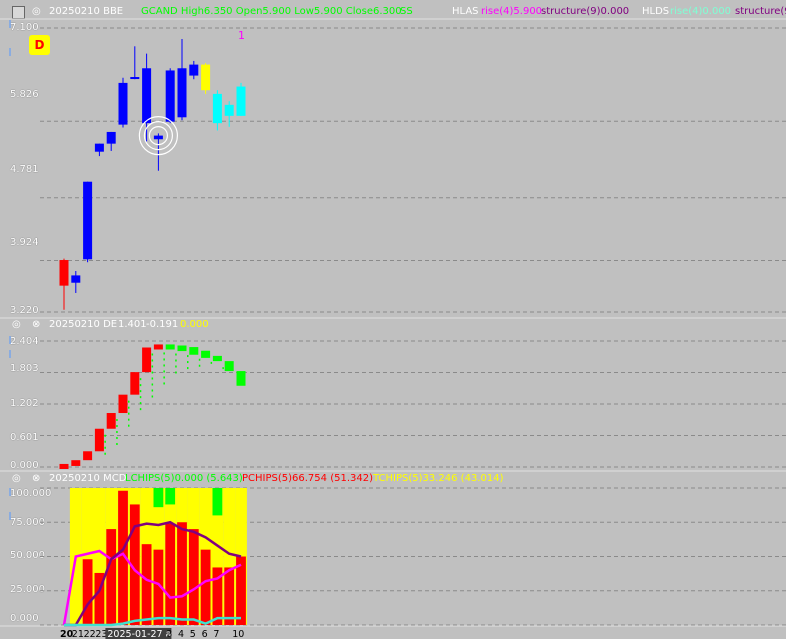 The image size is (786, 639). I want to click on pane3-ytick: 75.000, so click(27, 522).